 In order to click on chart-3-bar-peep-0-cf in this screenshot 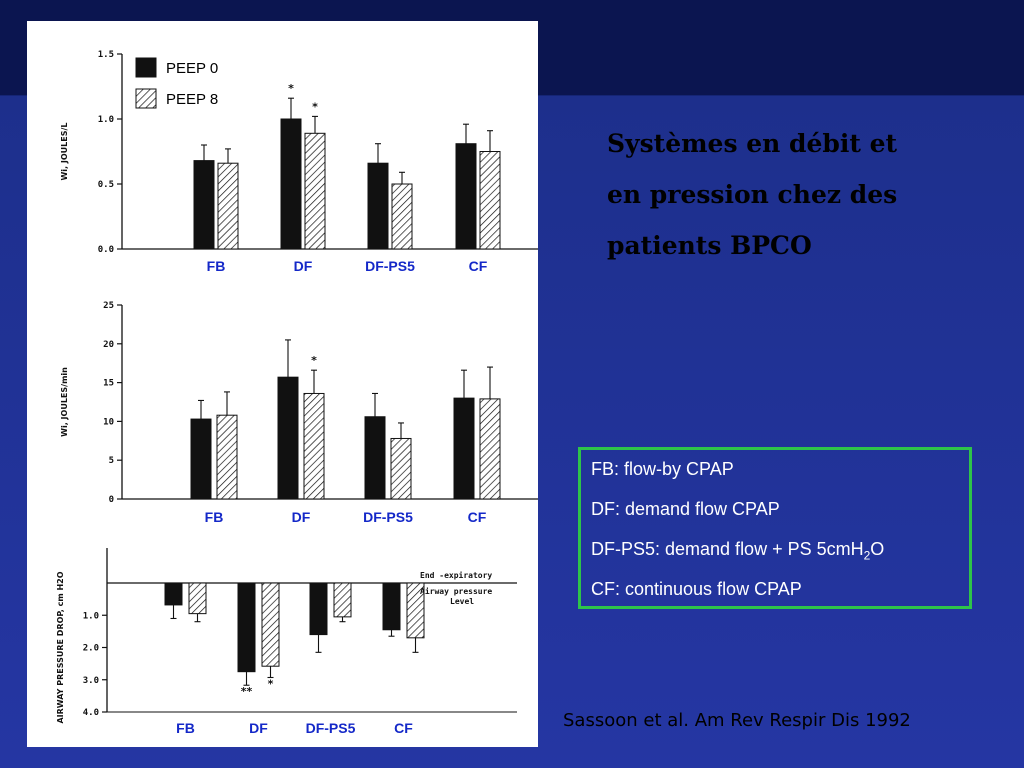, I will do `click(391, 606)`.